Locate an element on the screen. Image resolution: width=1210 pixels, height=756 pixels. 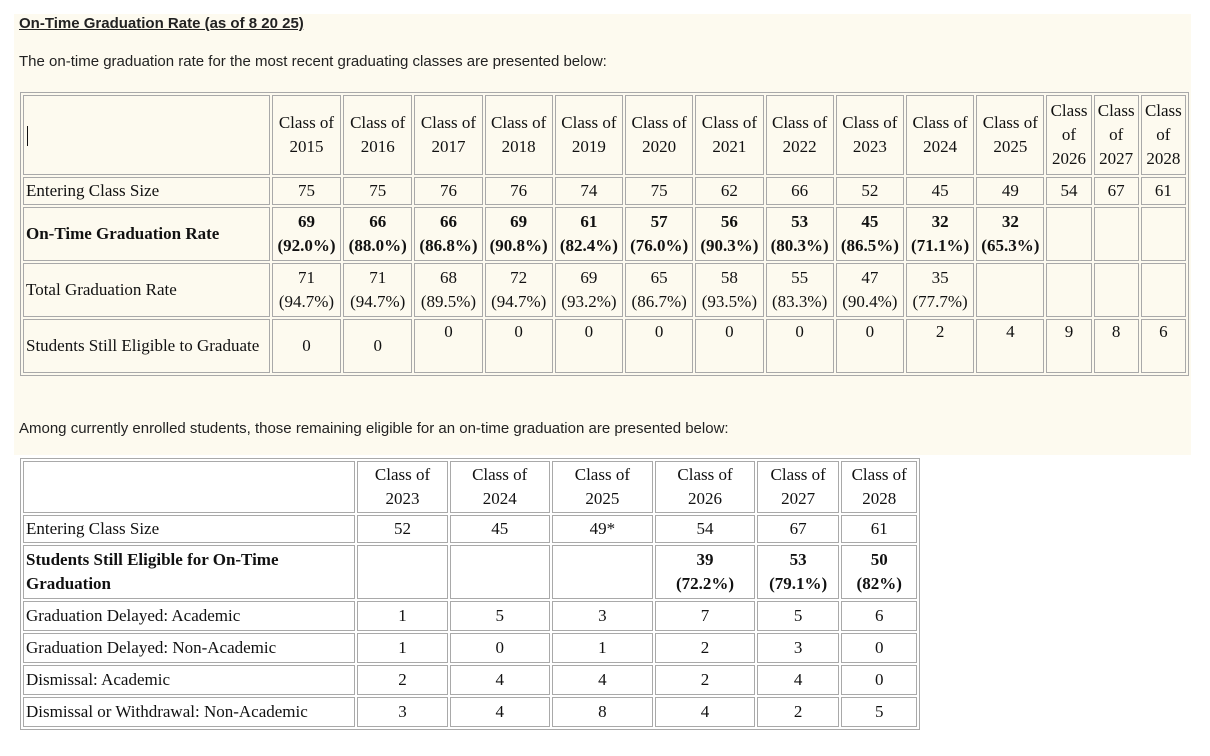
data-cell: 71 (94.7%) is located at coordinates (306, 290).